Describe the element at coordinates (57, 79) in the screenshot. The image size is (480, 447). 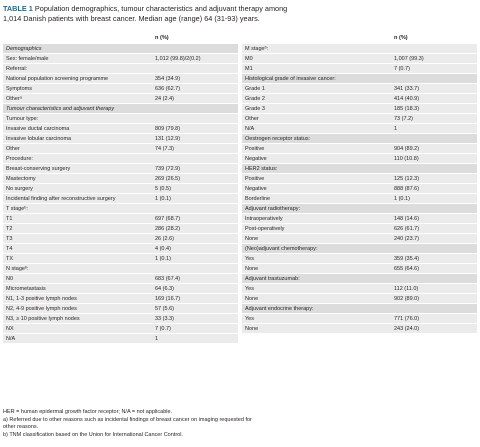
I see `row-label: National population screening programme` at that location.